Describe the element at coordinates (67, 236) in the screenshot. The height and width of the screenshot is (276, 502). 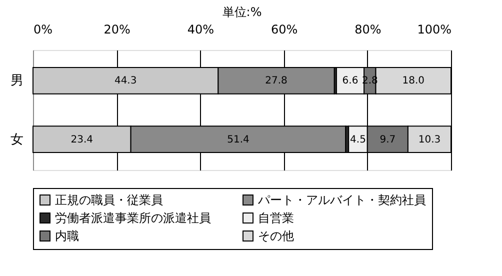
I see `legend-label: 内職` at that location.